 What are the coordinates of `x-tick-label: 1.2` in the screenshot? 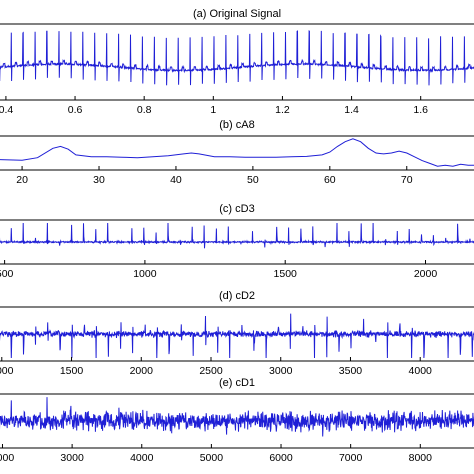 It's located at (282, 110).